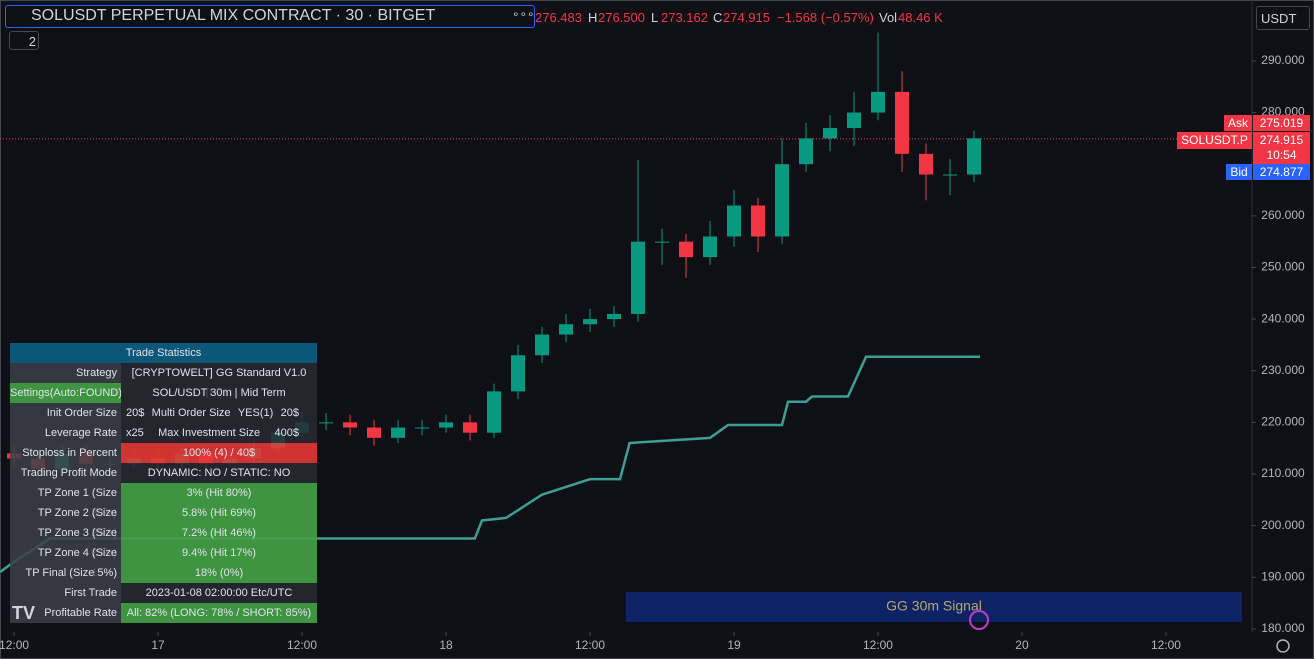 This screenshot has height=659, width=1314. What do you see at coordinates (191, 413) in the screenshot?
I see `cell-text: Multi Order Size` at bounding box center [191, 413].